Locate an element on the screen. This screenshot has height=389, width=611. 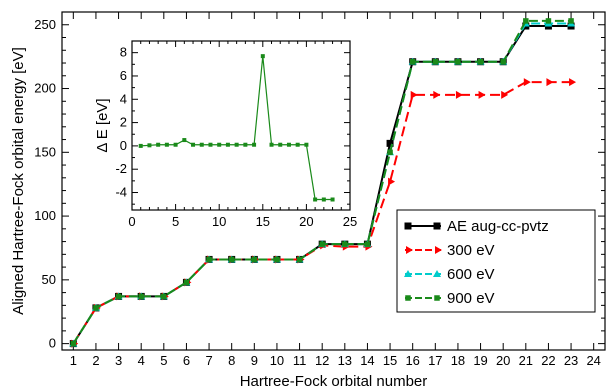
inset-x-tick-label: 10 is located at coordinates (219, 221).